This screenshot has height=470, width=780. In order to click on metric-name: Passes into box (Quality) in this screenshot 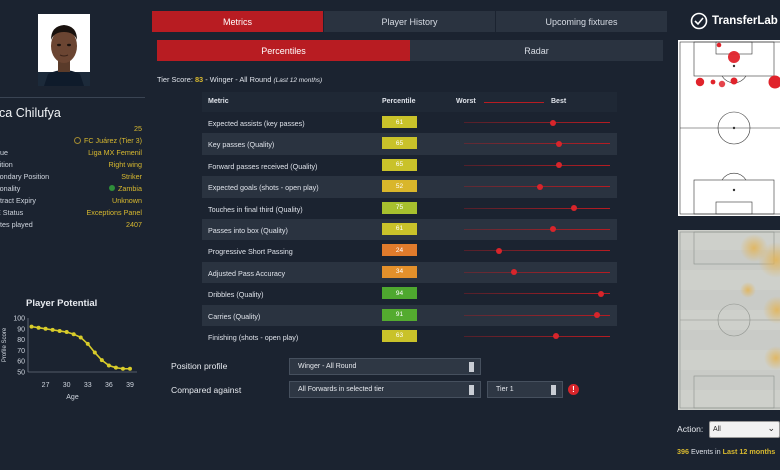, I will do `click(248, 230)`.